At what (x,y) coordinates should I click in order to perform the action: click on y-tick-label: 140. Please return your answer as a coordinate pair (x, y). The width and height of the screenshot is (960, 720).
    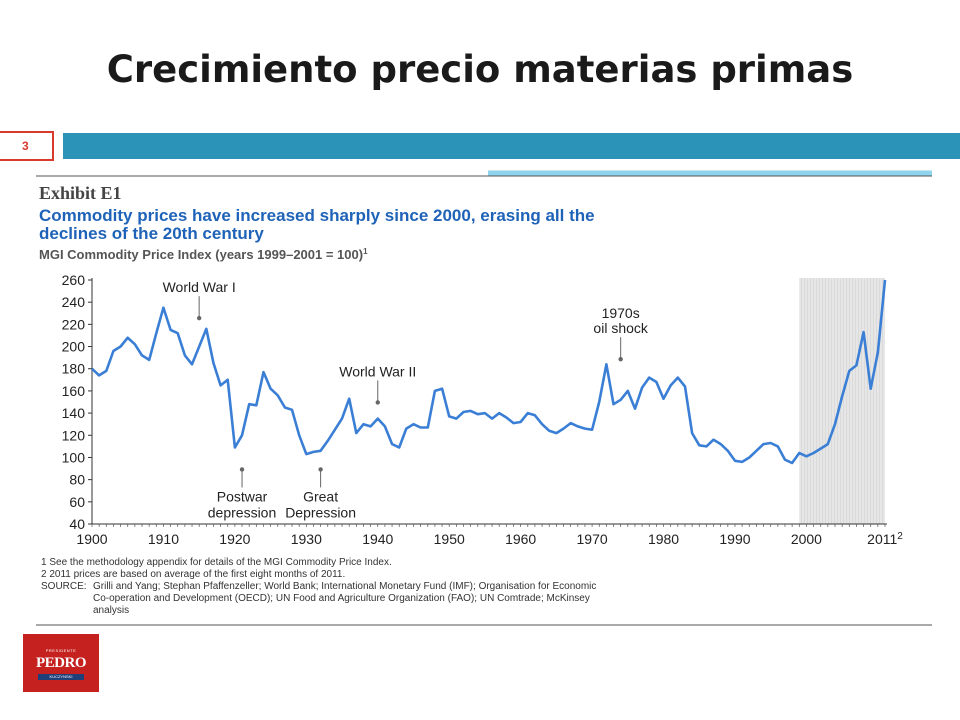
    Looking at the image, I should click on (74, 413).